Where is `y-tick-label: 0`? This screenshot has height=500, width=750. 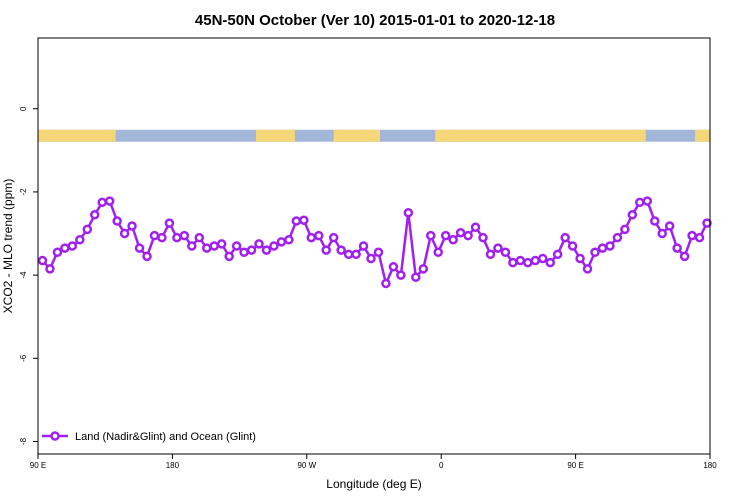 y-tick-label: 0 is located at coordinates (23, 108).